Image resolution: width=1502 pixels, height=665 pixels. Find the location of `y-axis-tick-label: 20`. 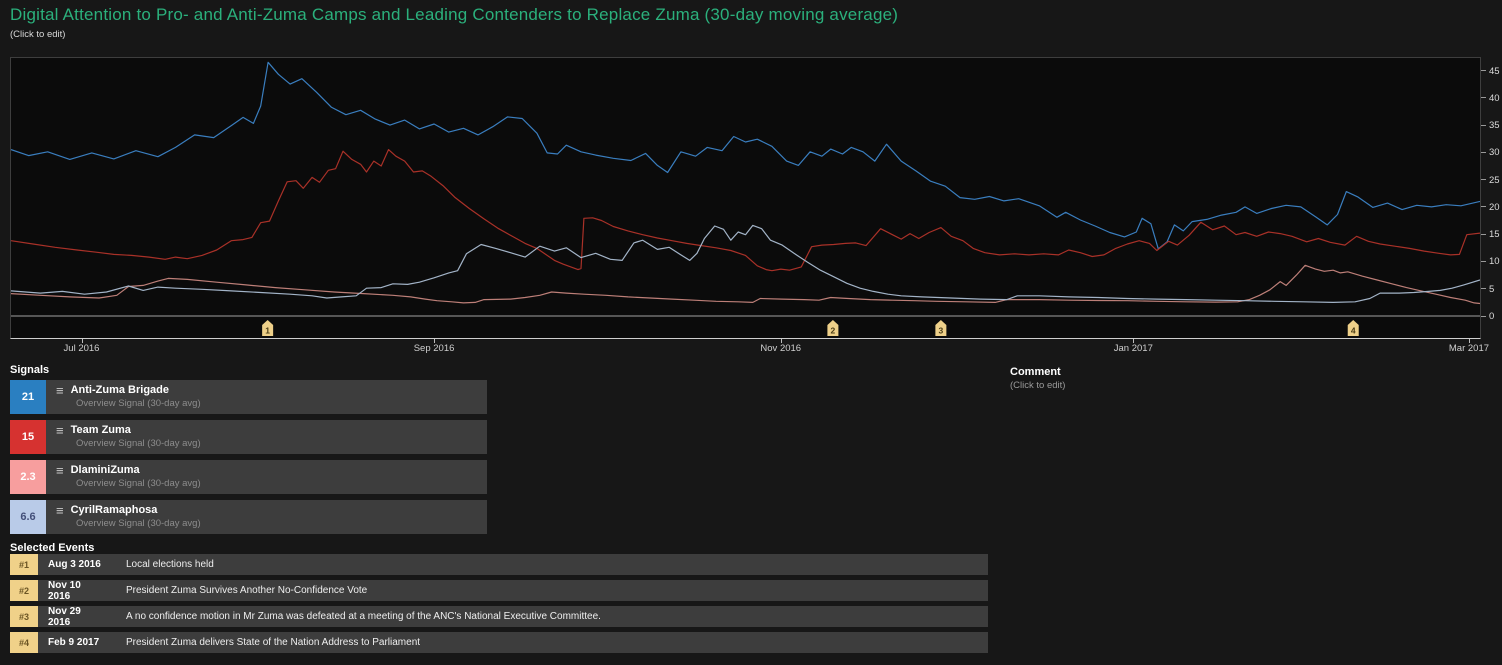

y-axis-tick-label: 20 is located at coordinates (1494, 207).